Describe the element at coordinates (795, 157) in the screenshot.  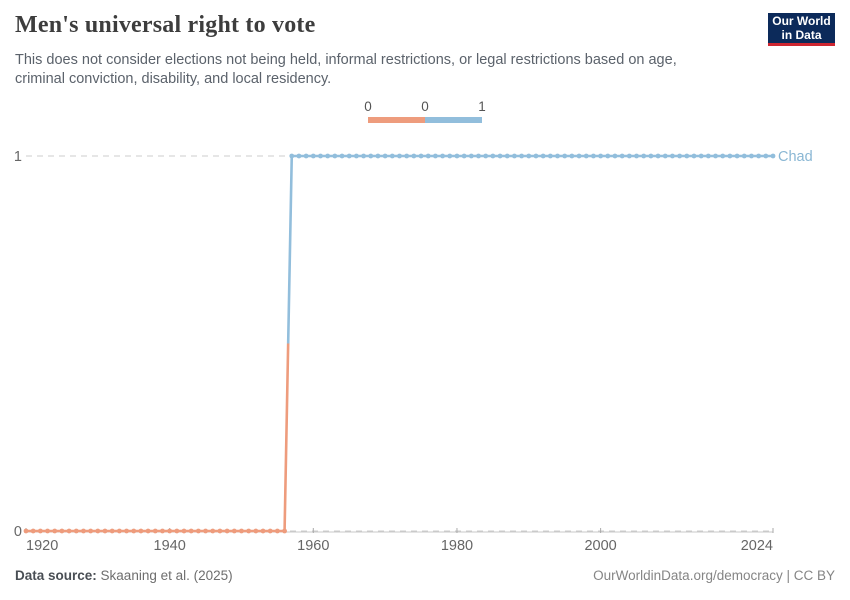
I see `entity-label: Chad` at that location.